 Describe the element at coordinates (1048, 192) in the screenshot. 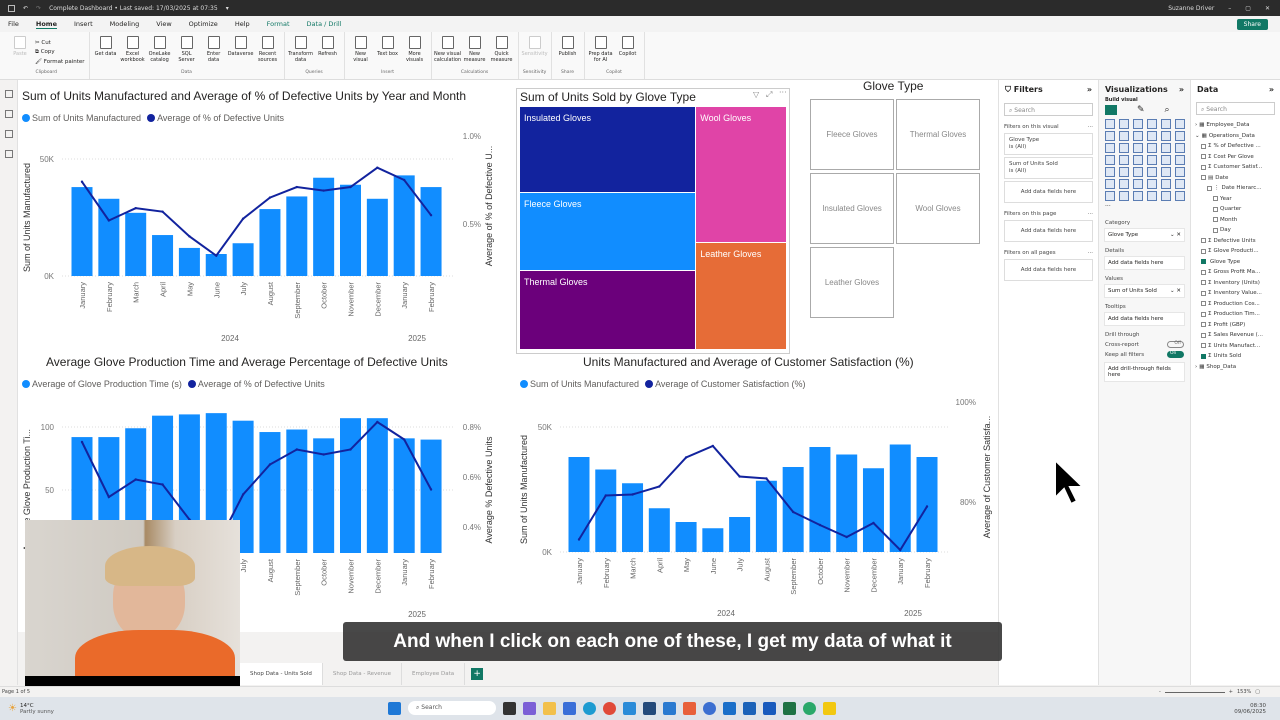

I see `add-filter-drop: Add data fields here` at that location.